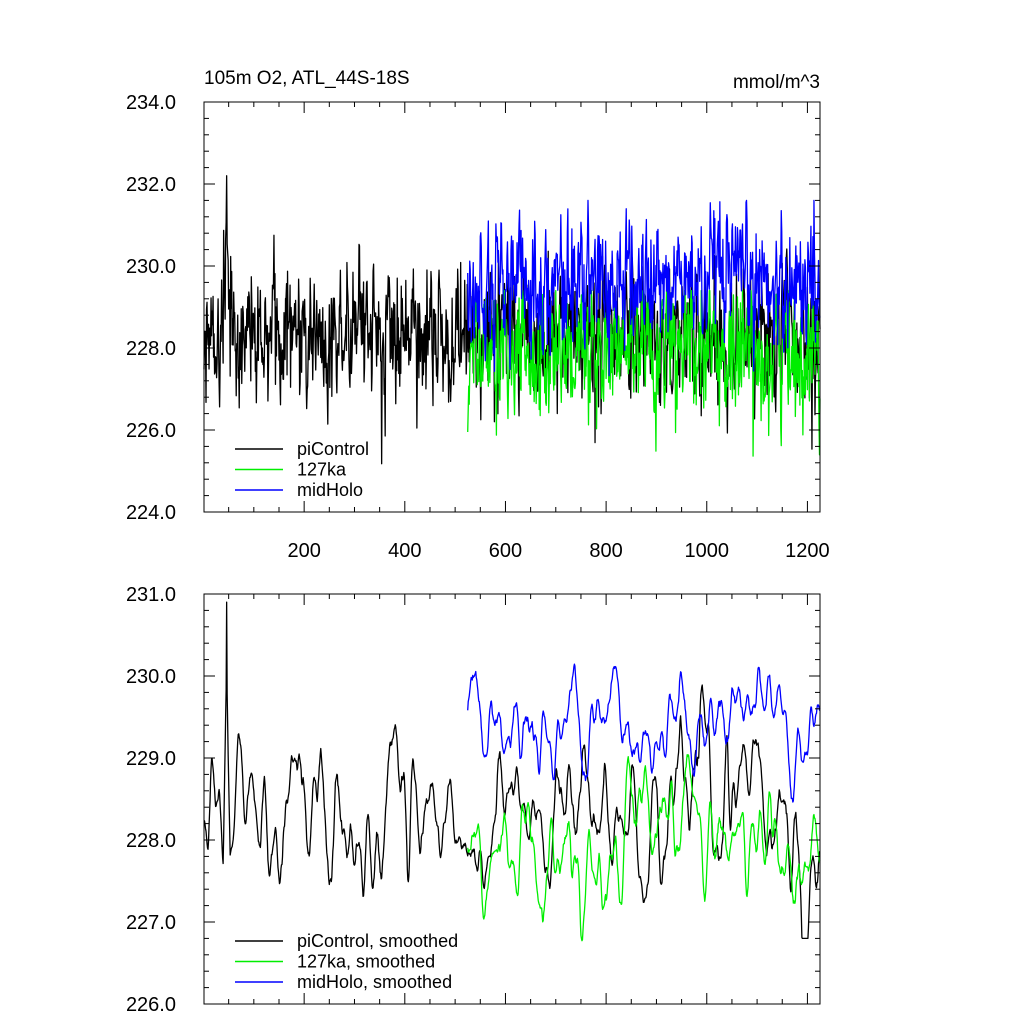  I want to click on legend-label: 127ka, so click(322, 470).